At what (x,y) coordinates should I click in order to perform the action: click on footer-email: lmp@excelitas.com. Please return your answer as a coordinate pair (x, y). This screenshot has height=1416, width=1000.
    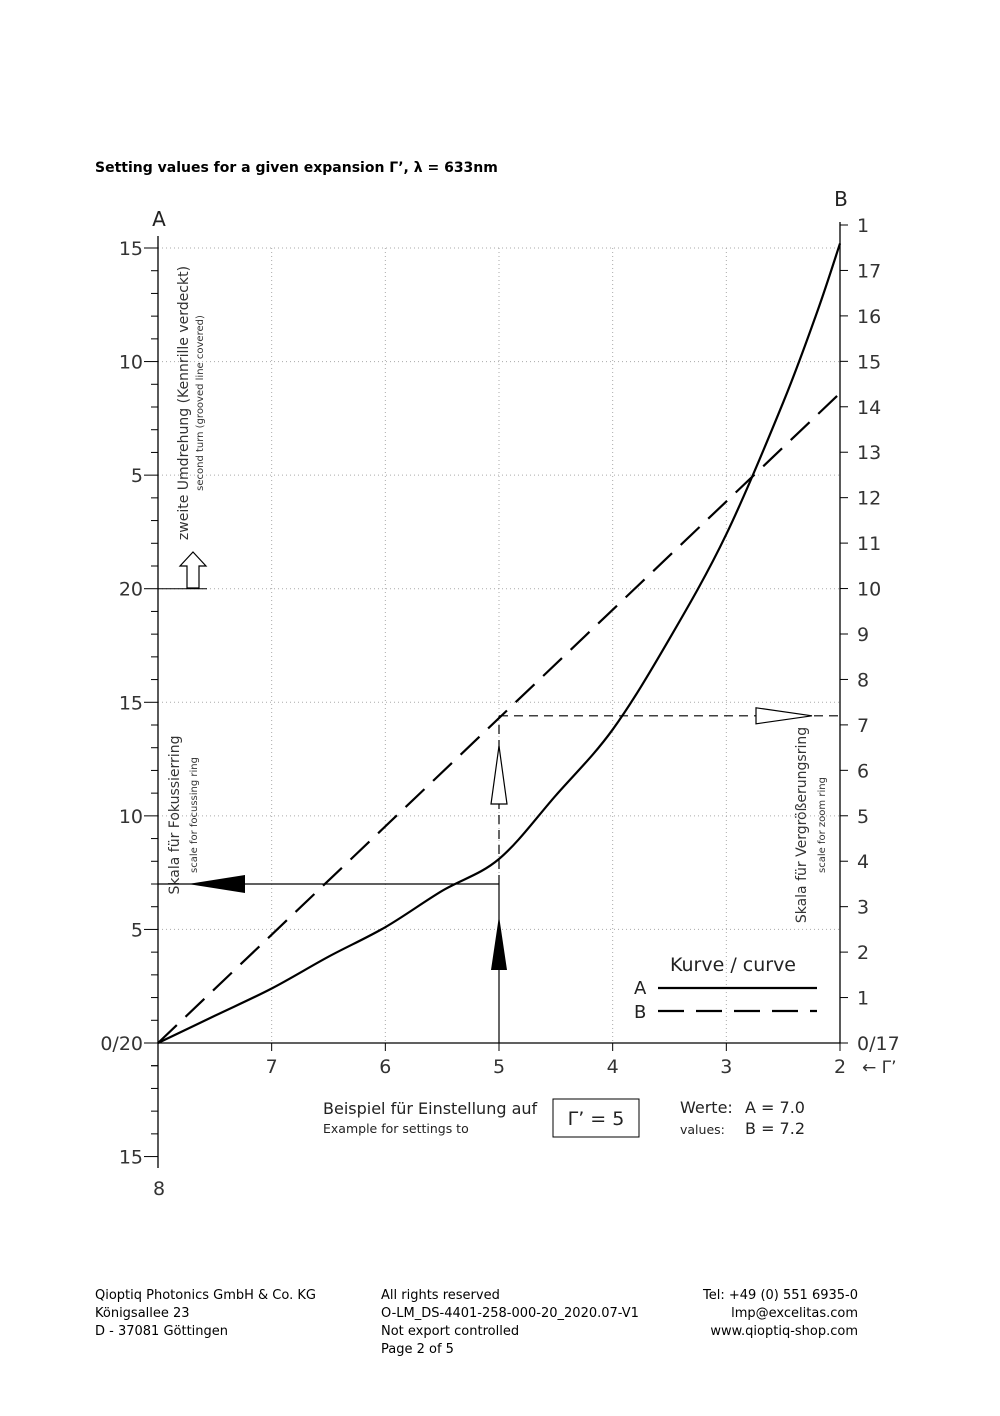
    Looking at the image, I should click on (794, 1313).